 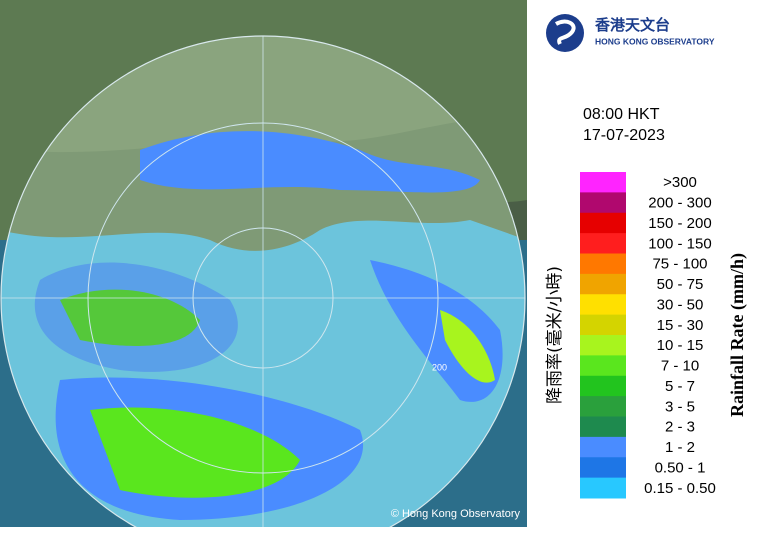 What do you see at coordinates (679, 203) in the screenshot?
I see `legend-label: 200 - 300` at bounding box center [679, 203].